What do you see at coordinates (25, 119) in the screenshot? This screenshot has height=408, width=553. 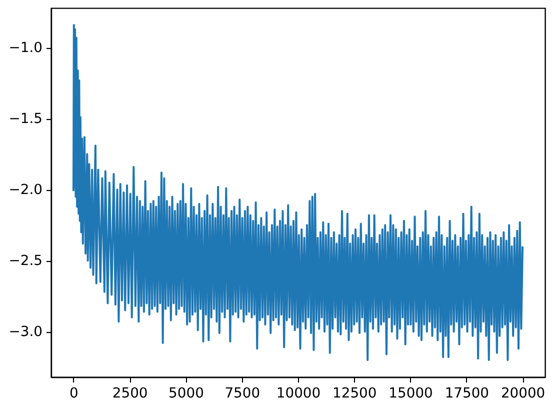 I see `y-tick-label: −1.5` at bounding box center [25, 119].